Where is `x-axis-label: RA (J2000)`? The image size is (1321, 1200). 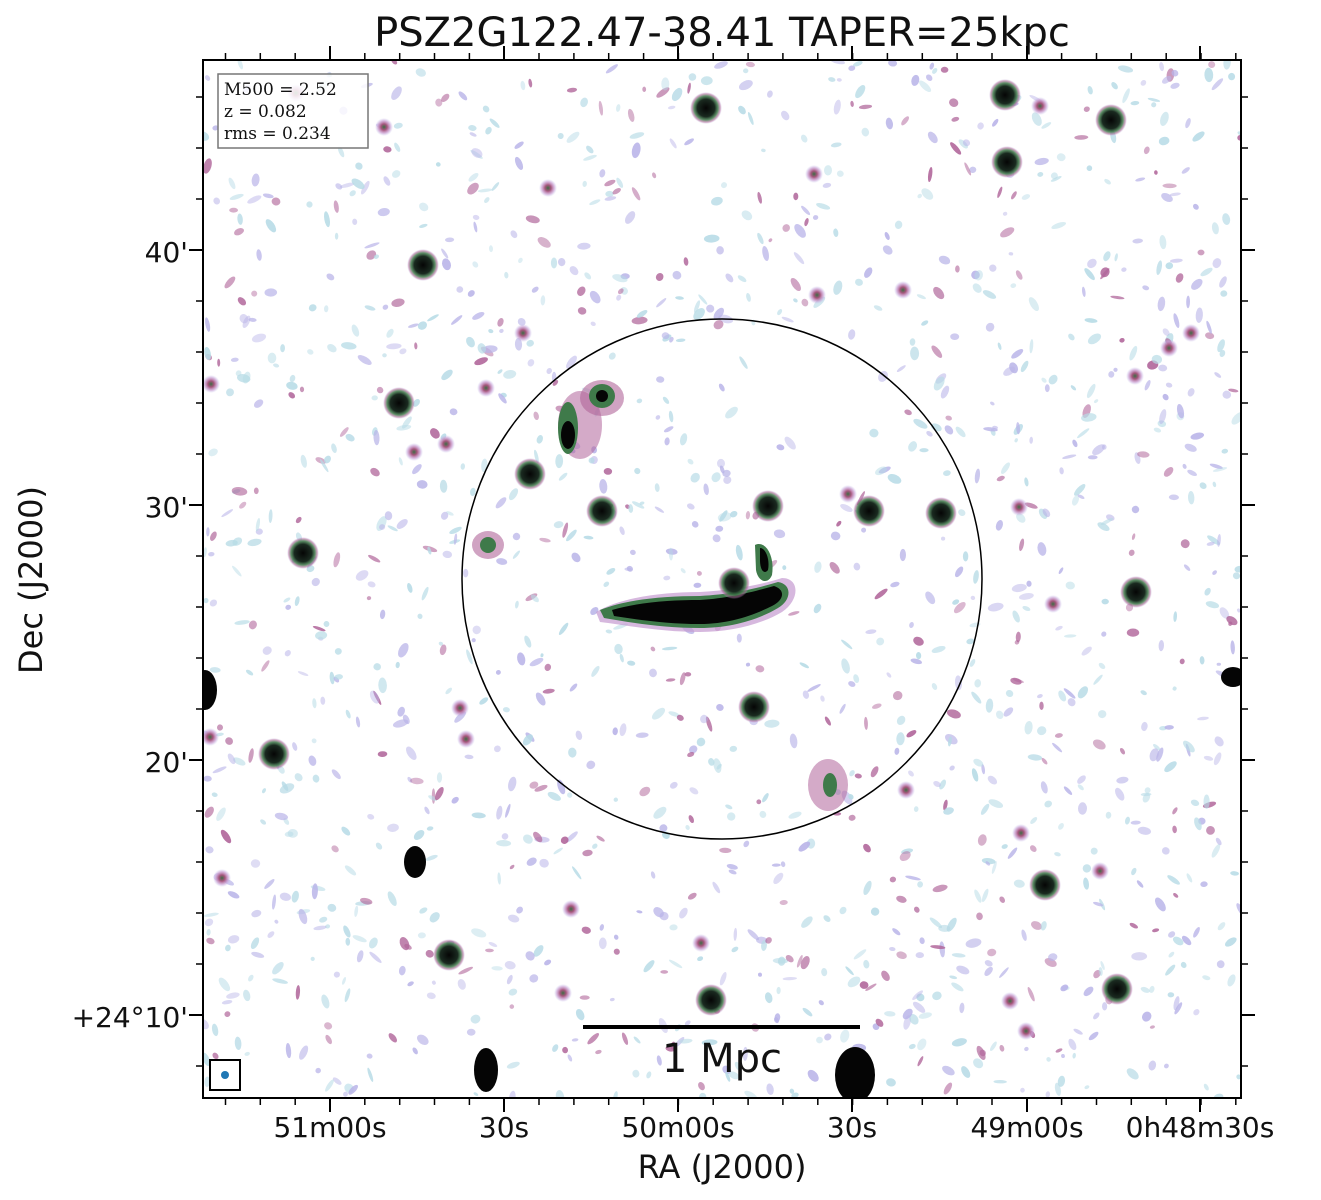 x-axis-label: RA (J2000) is located at coordinates (722, 1167).